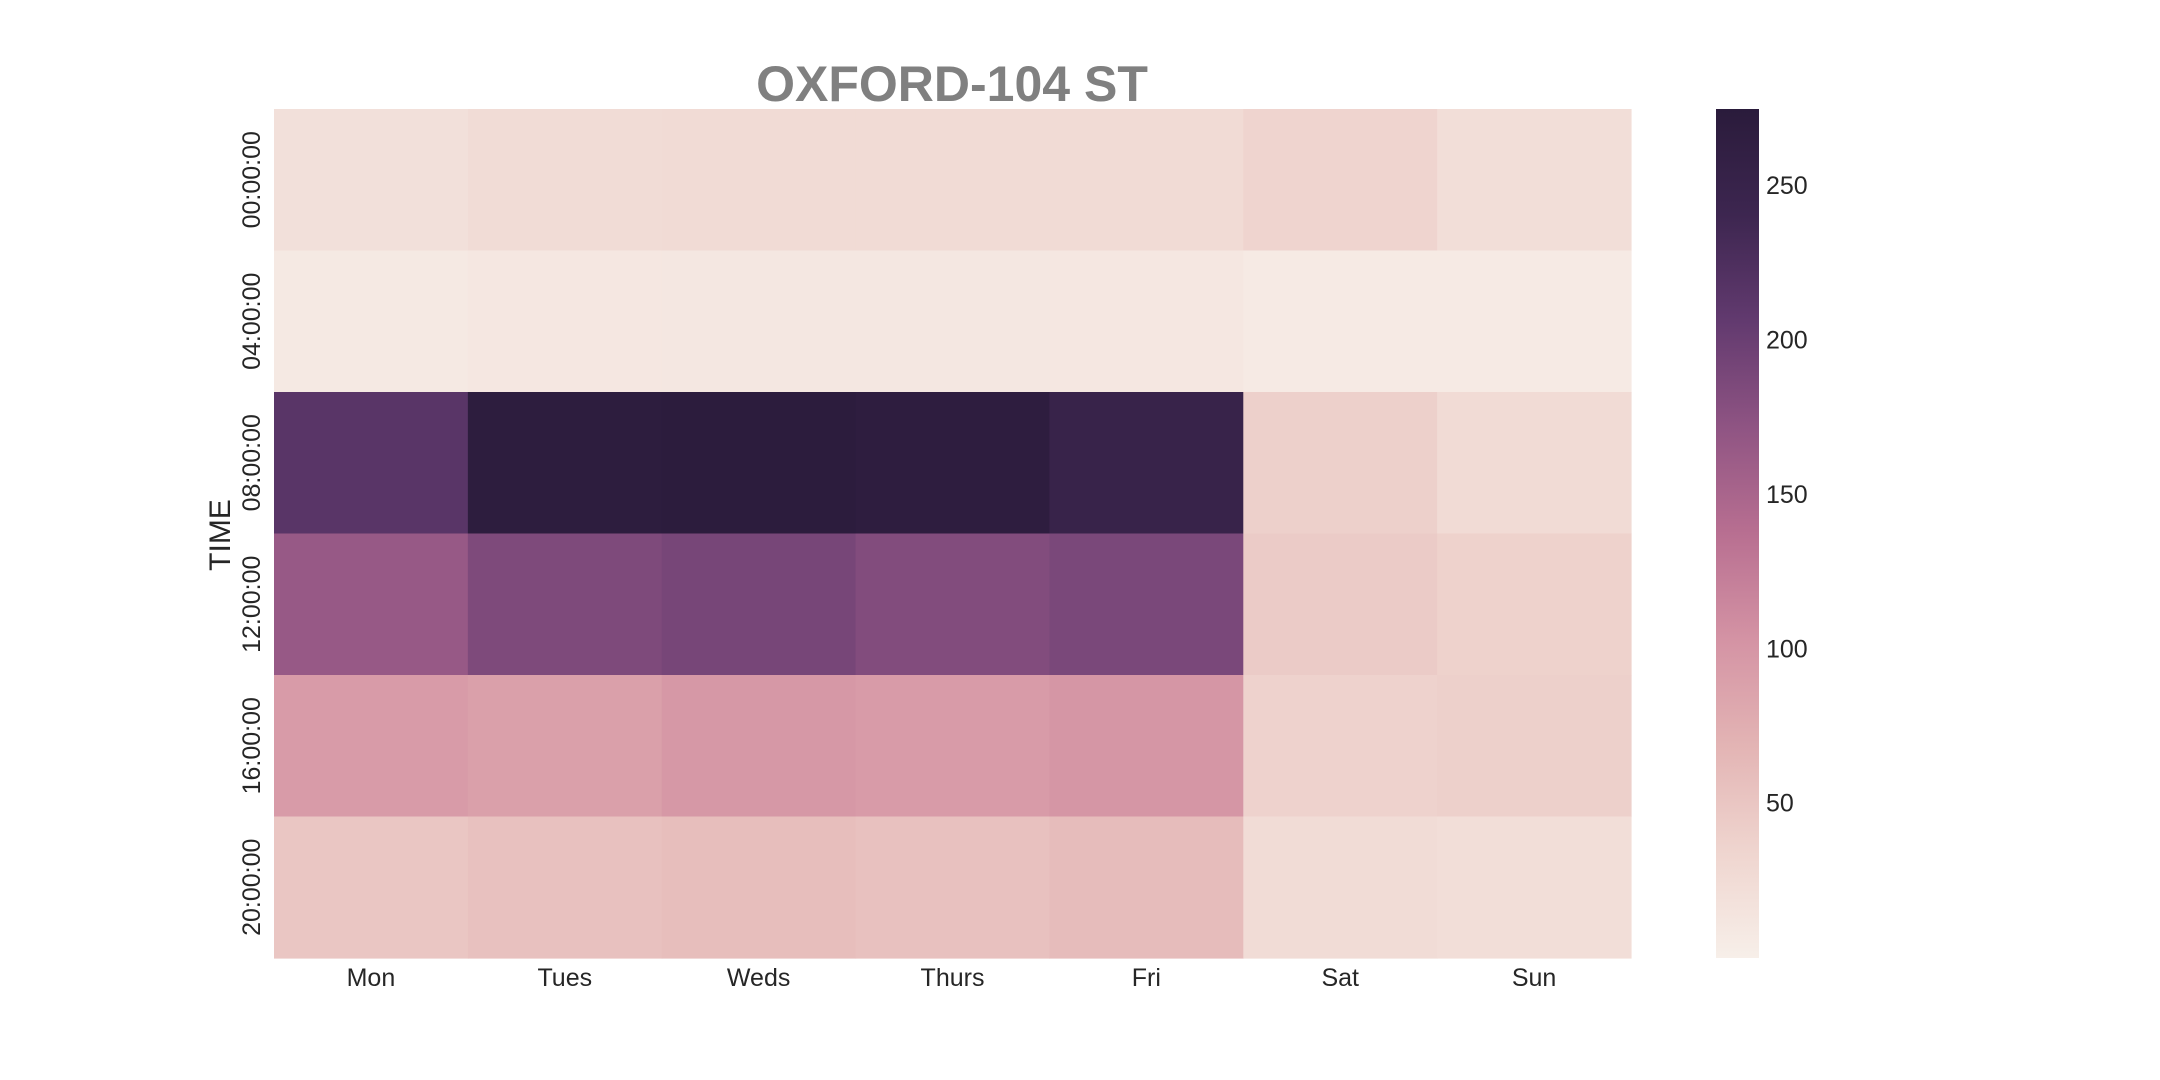 The width and height of the screenshot is (2160, 1080). Describe the element at coordinates (1787, 186) in the screenshot. I see `colorbar-tick-label: 250` at that location.